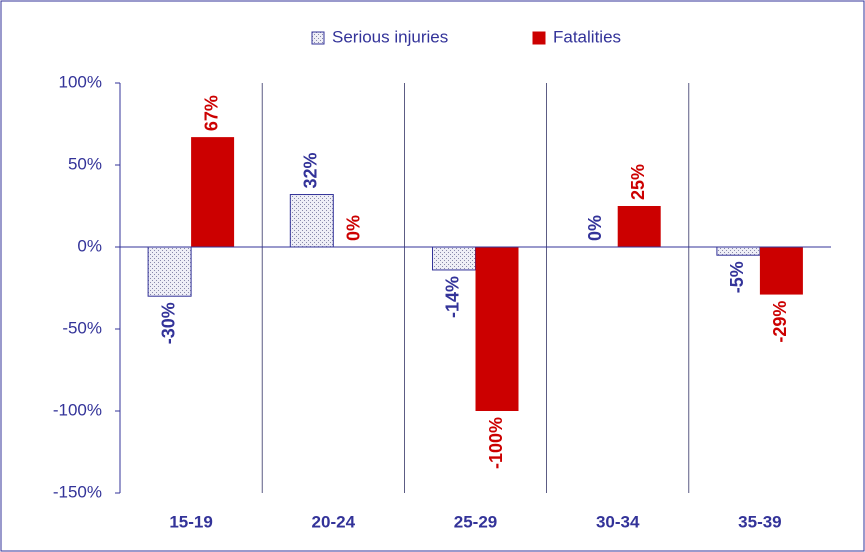 This screenshot has height=552, width=865. I want to click on data-label: -5%, so click(737, 277).